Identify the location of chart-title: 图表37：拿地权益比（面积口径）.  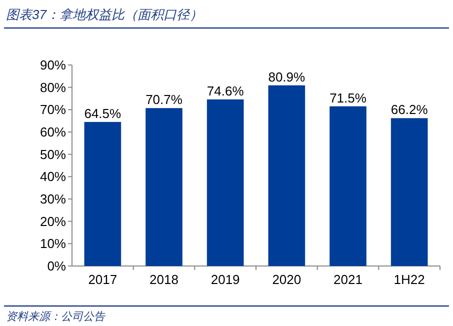
(104, 14).